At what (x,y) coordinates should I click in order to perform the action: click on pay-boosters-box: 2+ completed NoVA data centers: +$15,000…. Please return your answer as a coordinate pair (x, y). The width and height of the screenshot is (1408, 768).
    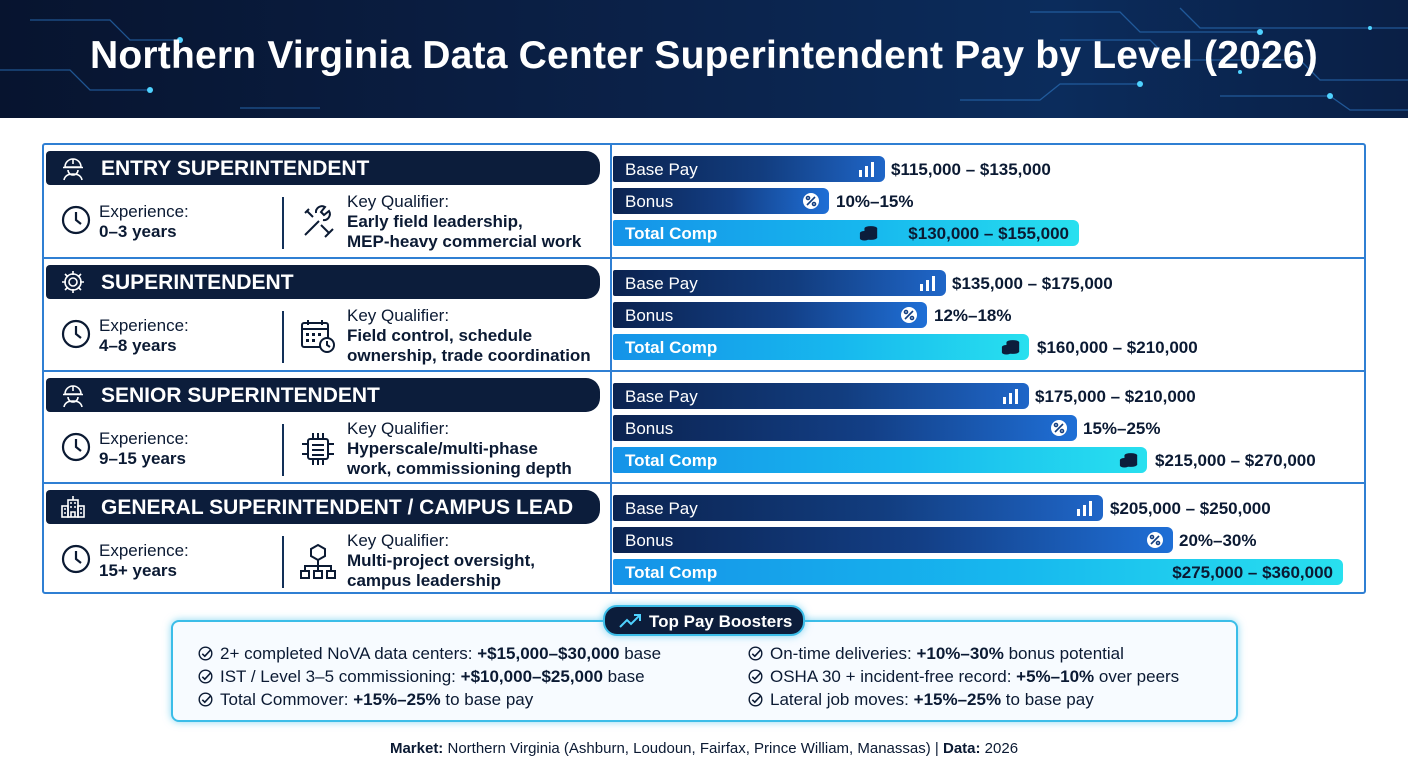
    Looking at the image, I should click on (704, 671).